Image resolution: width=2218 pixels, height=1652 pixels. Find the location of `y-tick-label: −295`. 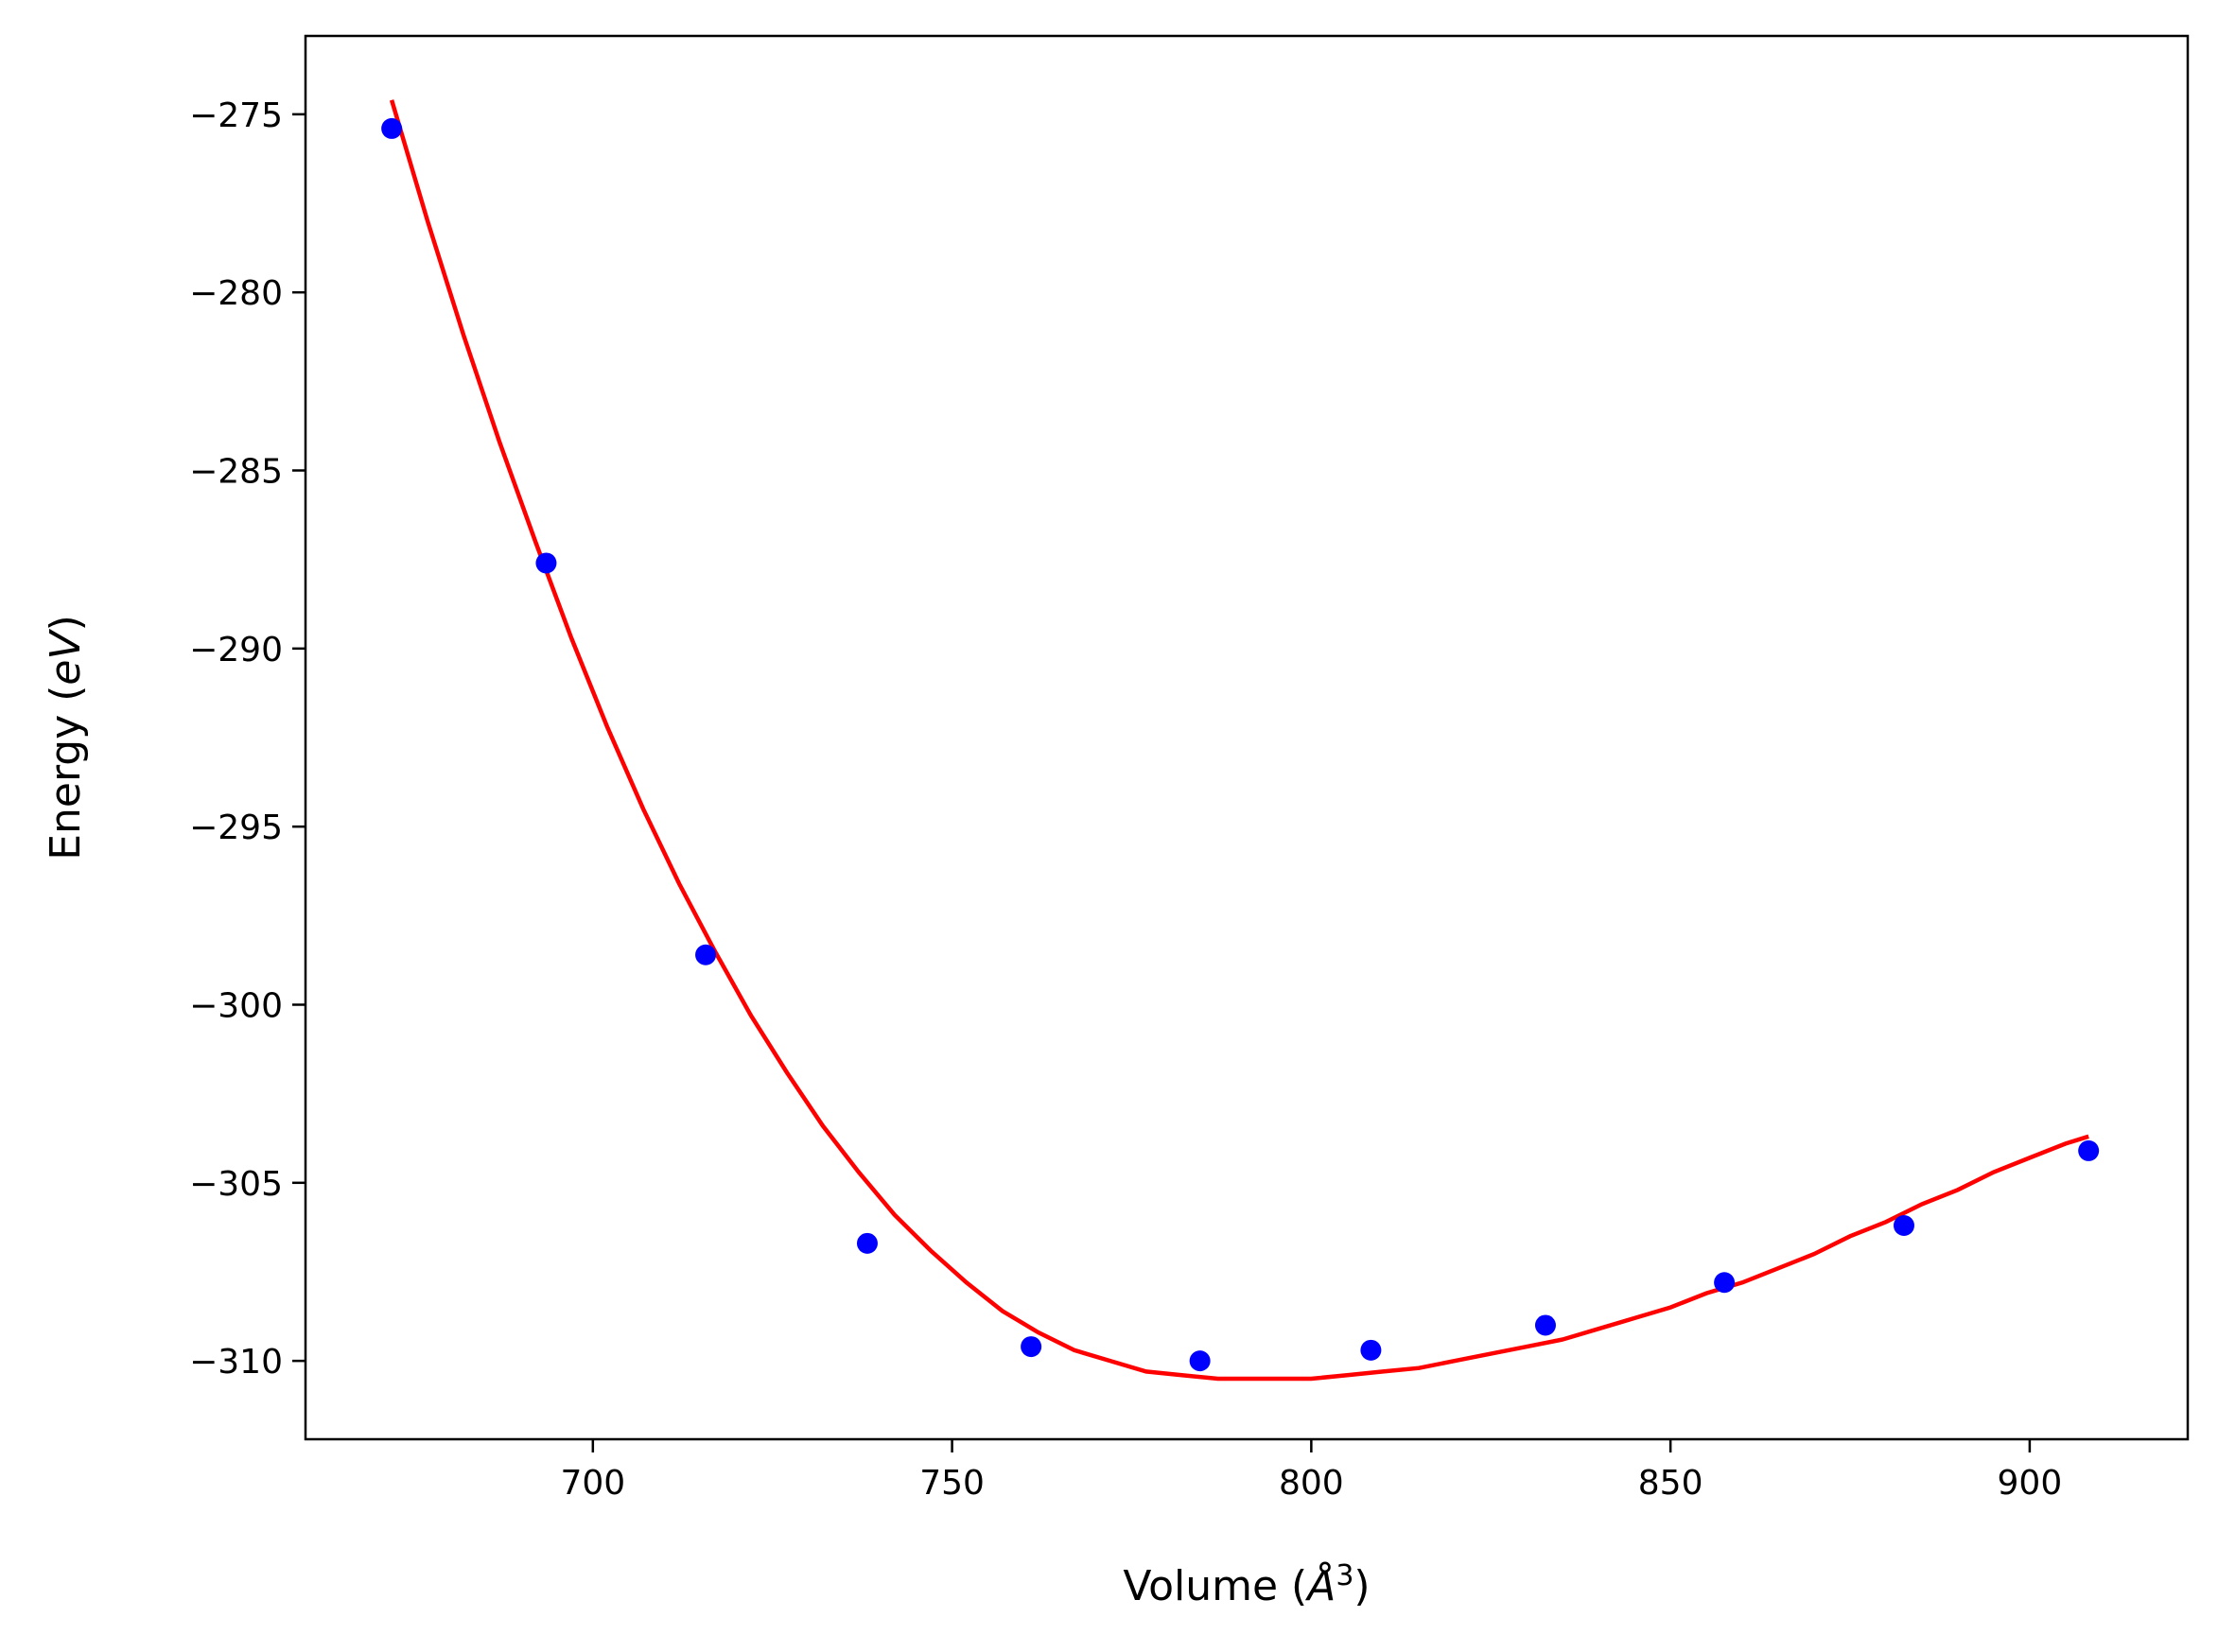

y-tick-label: −295 is located at coordinates (236, 828).